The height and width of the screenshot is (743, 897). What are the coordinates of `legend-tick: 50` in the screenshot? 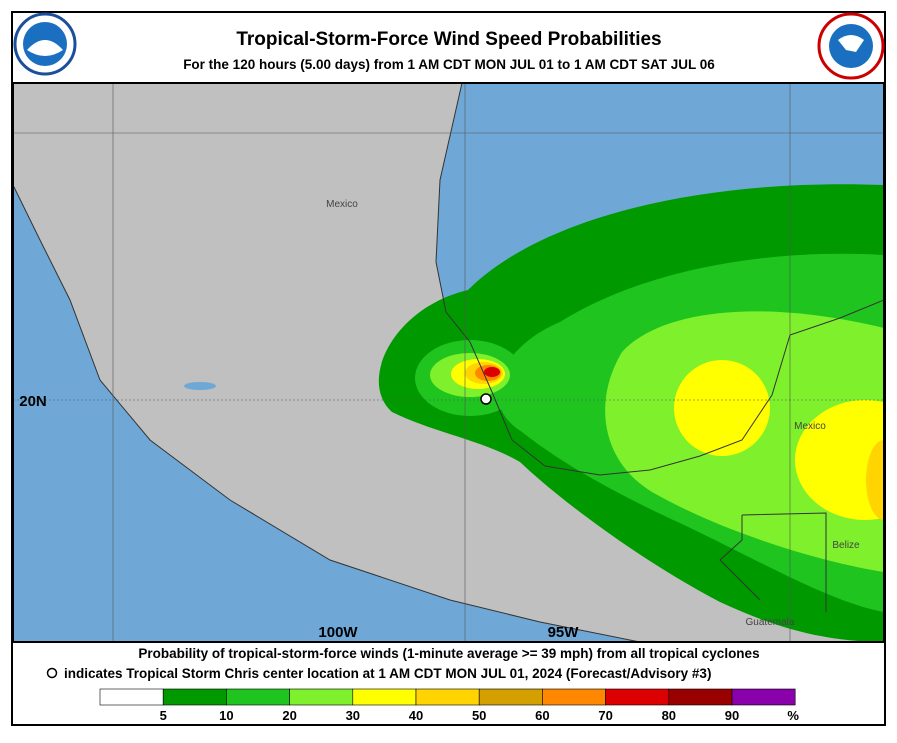 It's located at (479, 715).